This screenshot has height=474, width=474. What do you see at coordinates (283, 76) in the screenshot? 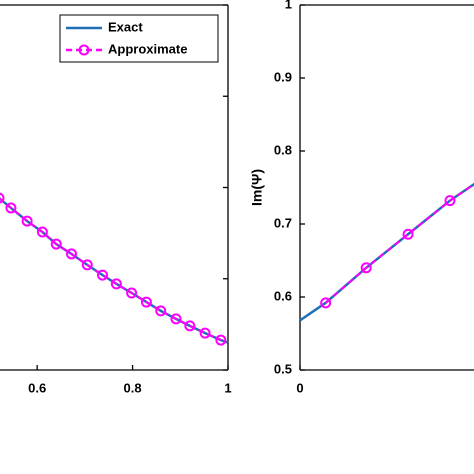
I see `y-tick-label: 0.9` at bounding box center [283, 76].